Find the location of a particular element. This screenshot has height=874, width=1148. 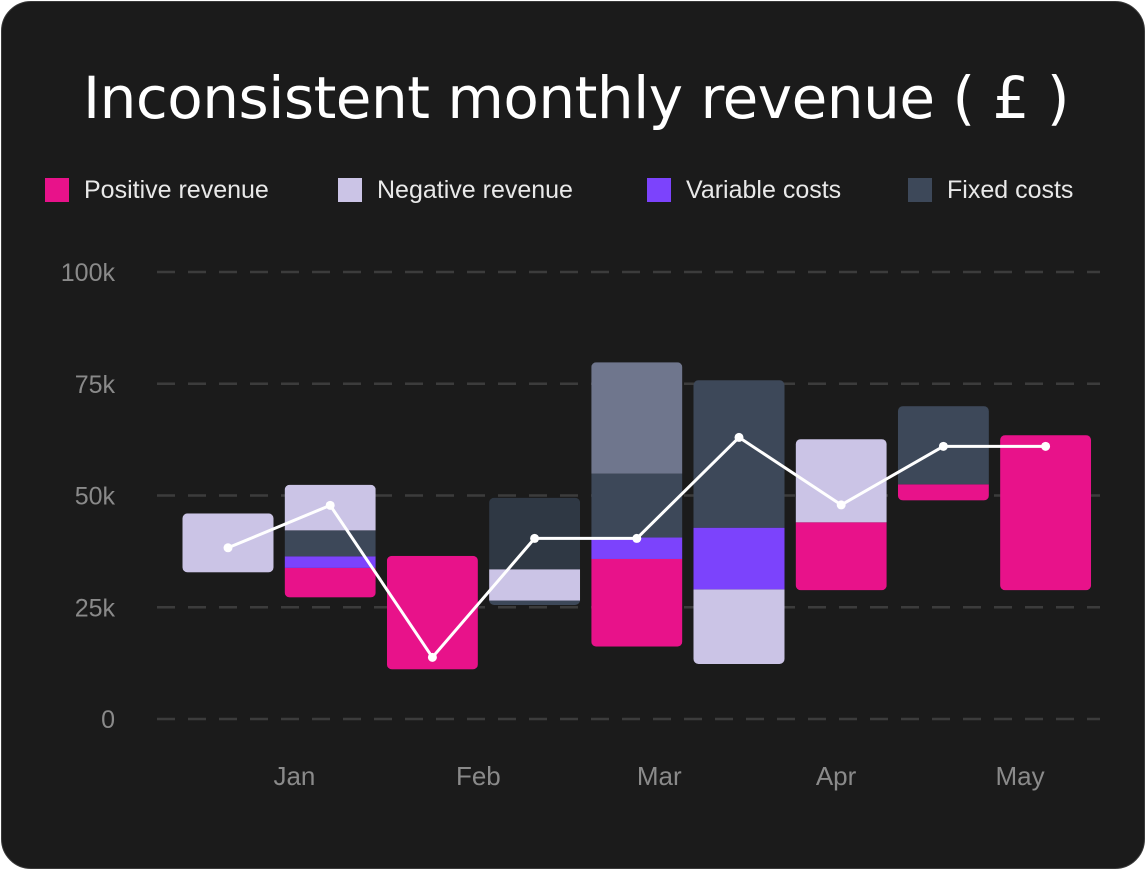

y-tick-label: 75k is located at coordinates (95, 385).